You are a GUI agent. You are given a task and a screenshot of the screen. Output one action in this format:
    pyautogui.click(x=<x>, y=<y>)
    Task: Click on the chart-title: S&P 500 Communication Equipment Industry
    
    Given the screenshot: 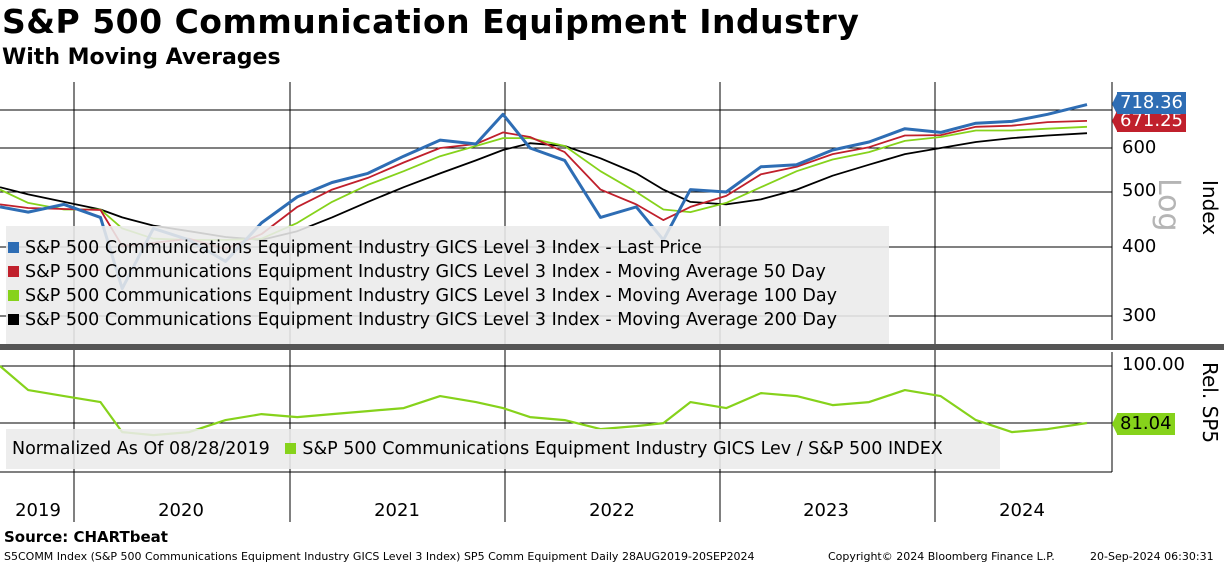 What is the action you would take?
    pyautogui.click(x=431, y=21)
    